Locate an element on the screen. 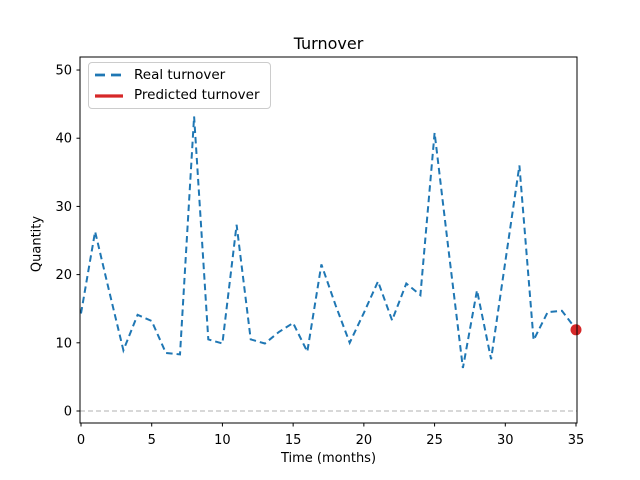 The width and height of the screenshot is (640, 480). legend: Real turnover Predicted turnover is located at coordinates (179, 85).